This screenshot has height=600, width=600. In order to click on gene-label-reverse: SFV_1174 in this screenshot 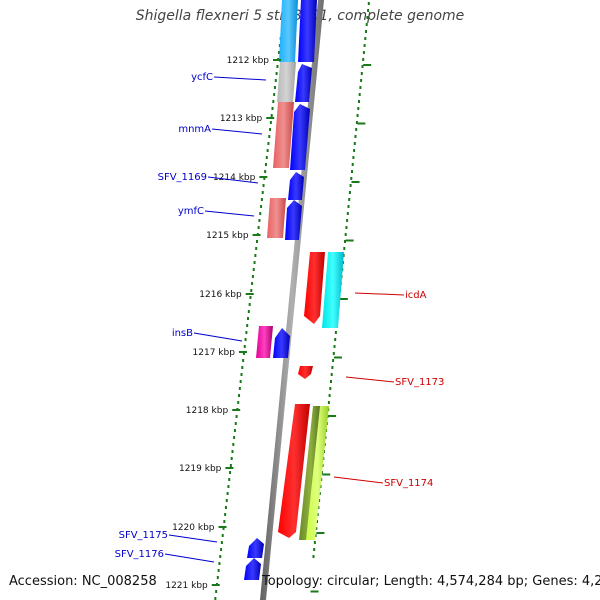, I will do `click(408, 483)`.